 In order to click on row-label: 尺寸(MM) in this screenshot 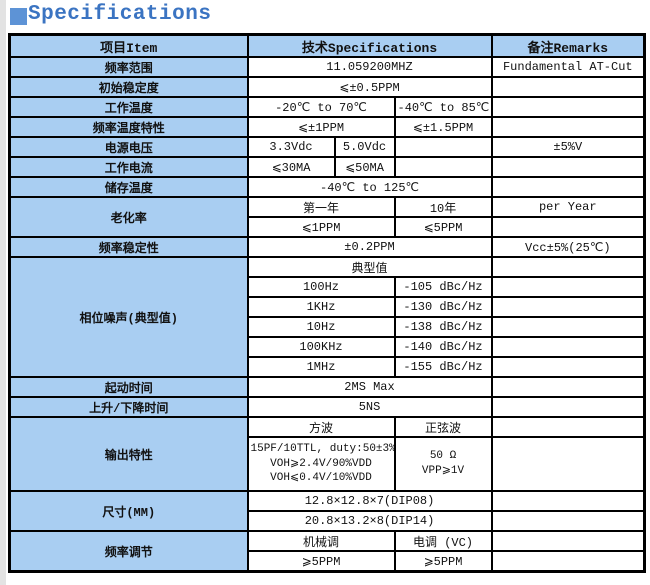, I will do `click(128, 511)`.